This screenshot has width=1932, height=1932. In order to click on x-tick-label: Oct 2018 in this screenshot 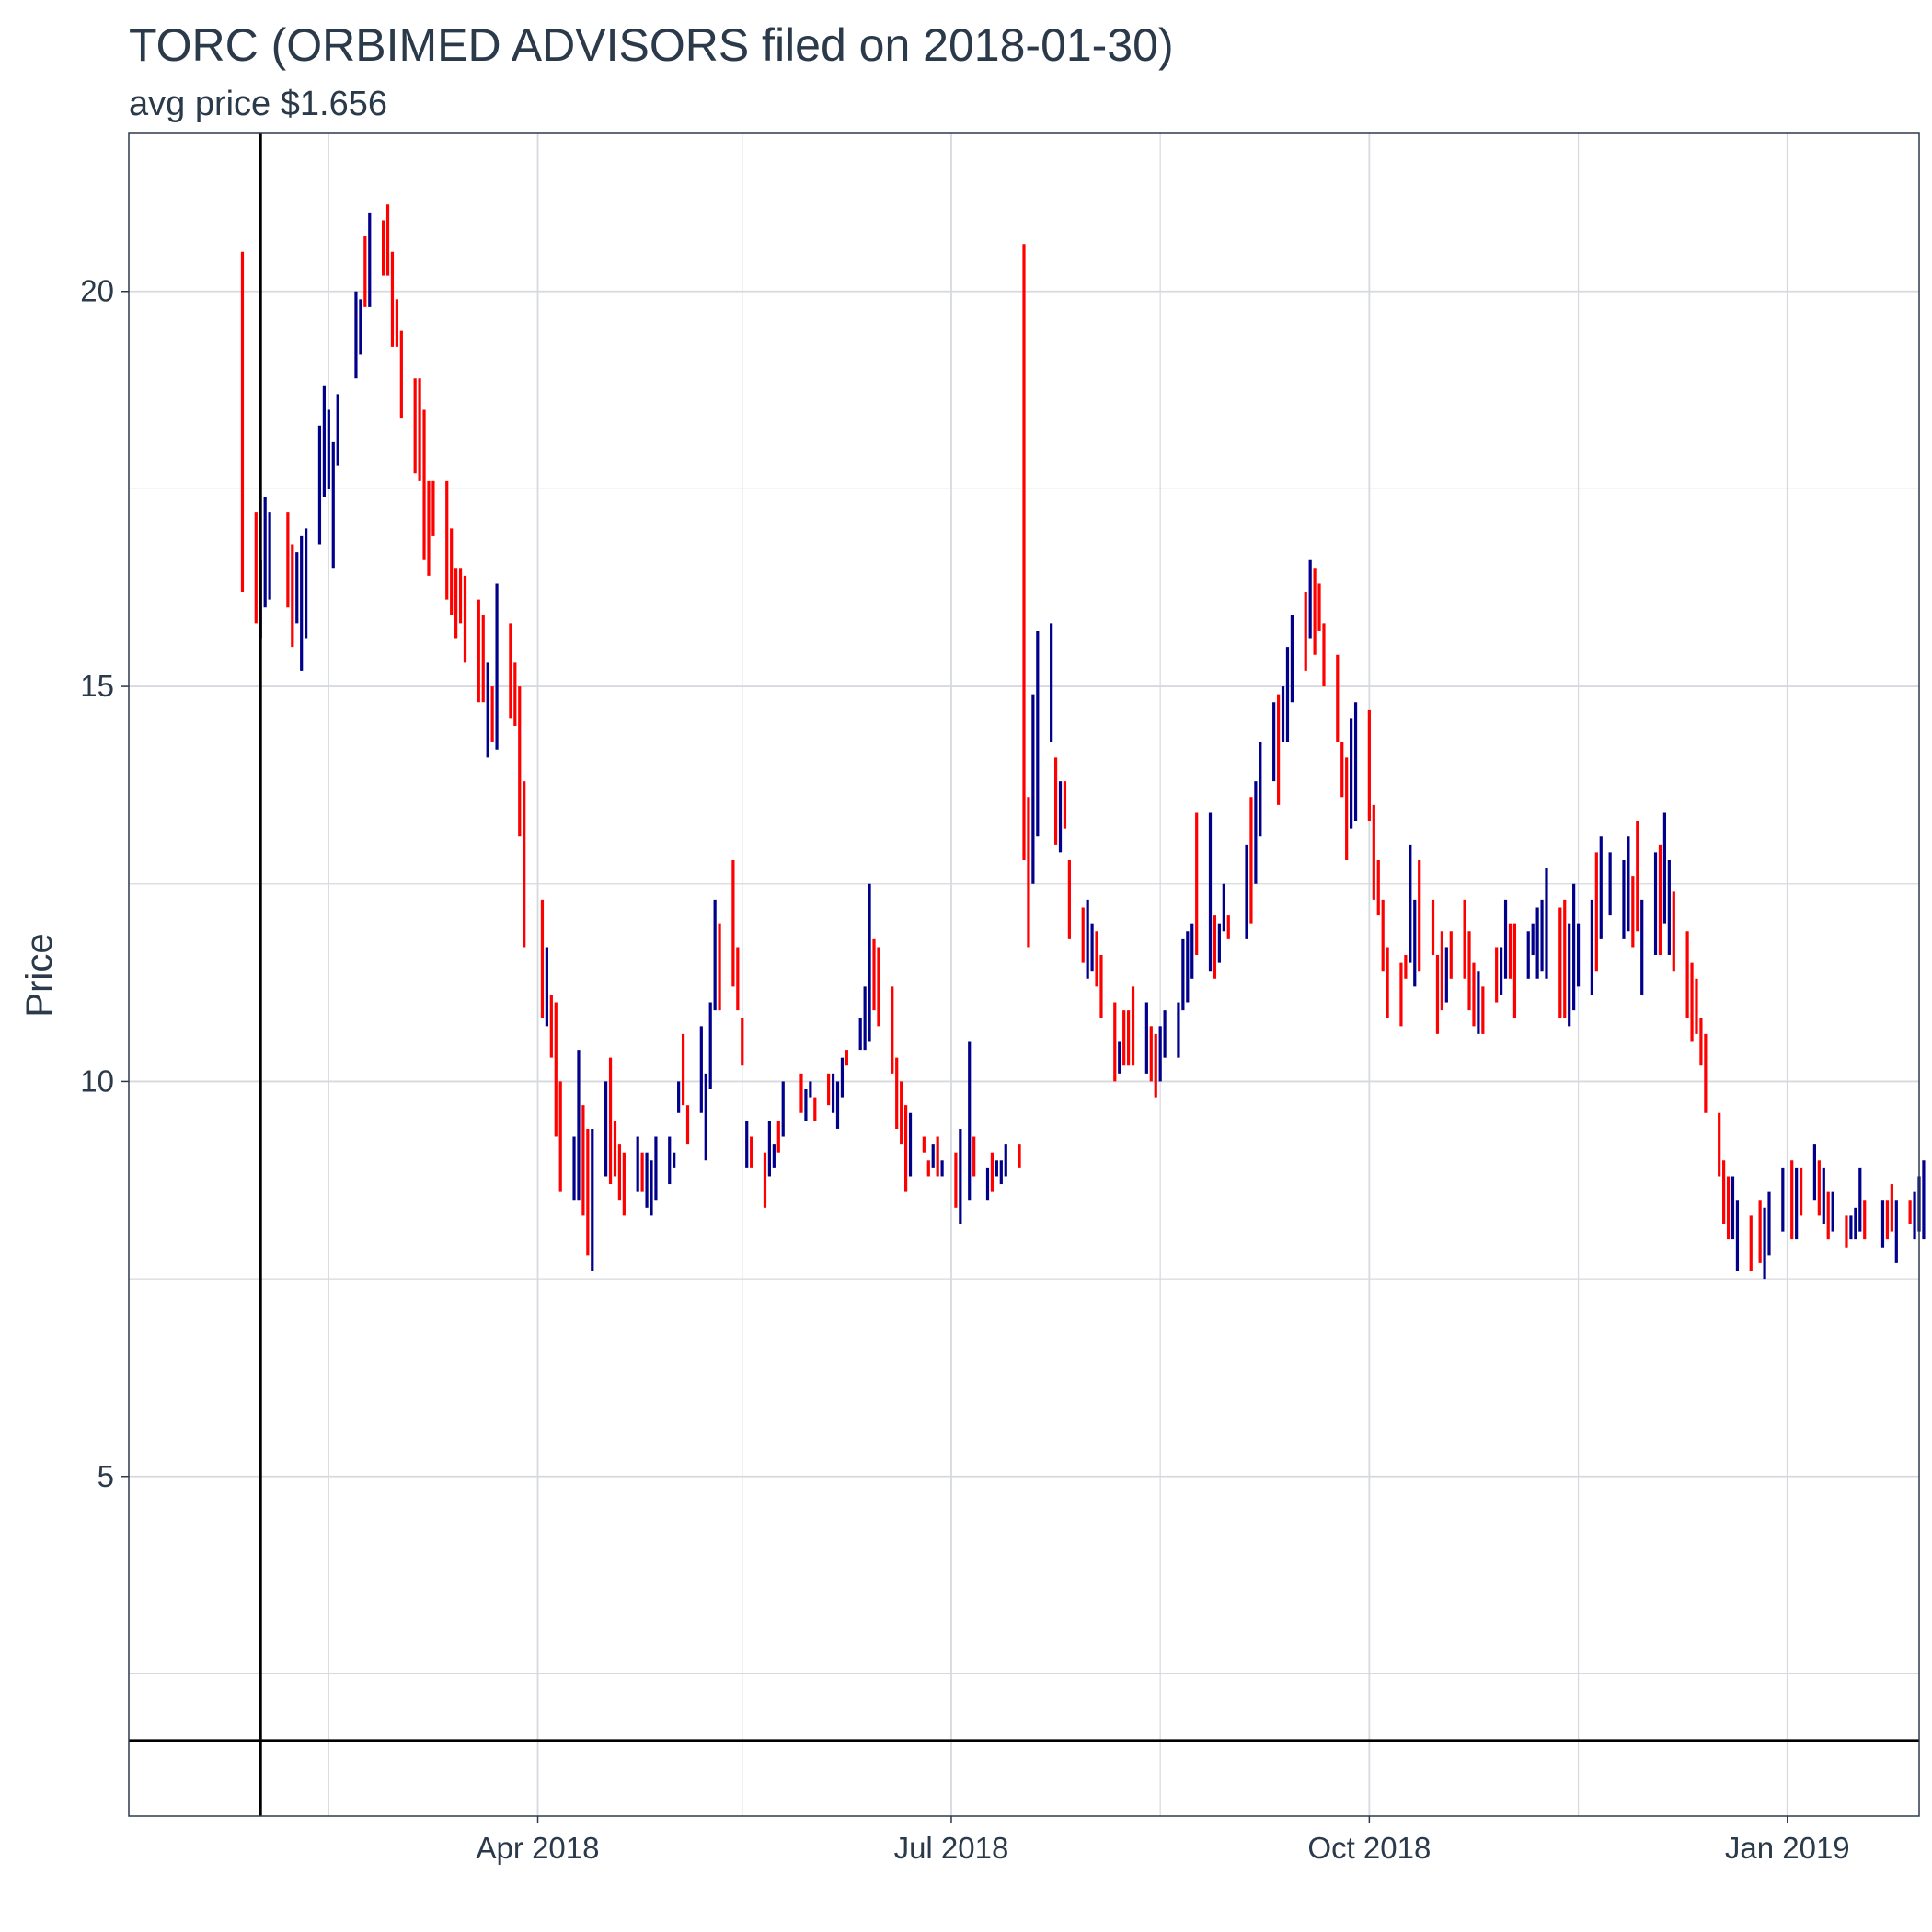, I will do `click(1369, 1848)`.